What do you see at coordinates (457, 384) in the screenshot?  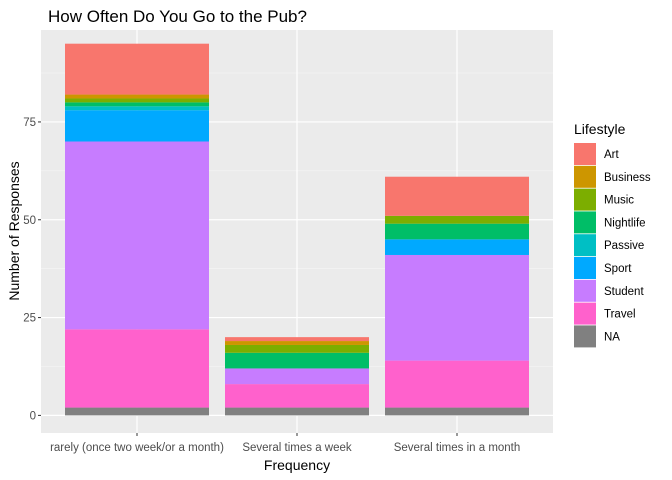 I see `bar-segment-travel: Several times in a month — Travel: 12` at bounding box center [457, 384].